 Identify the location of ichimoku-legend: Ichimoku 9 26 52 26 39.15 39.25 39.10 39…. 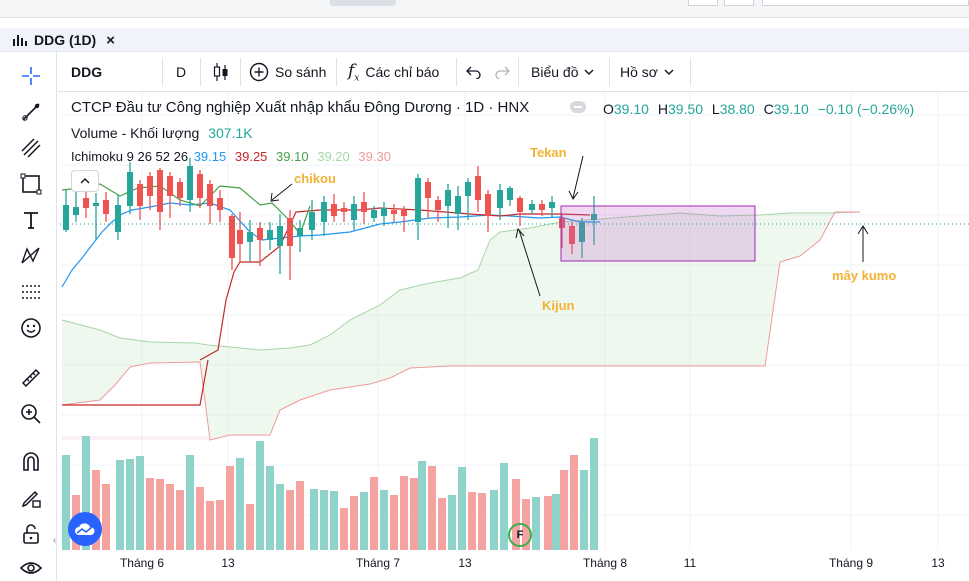
(233, 156).